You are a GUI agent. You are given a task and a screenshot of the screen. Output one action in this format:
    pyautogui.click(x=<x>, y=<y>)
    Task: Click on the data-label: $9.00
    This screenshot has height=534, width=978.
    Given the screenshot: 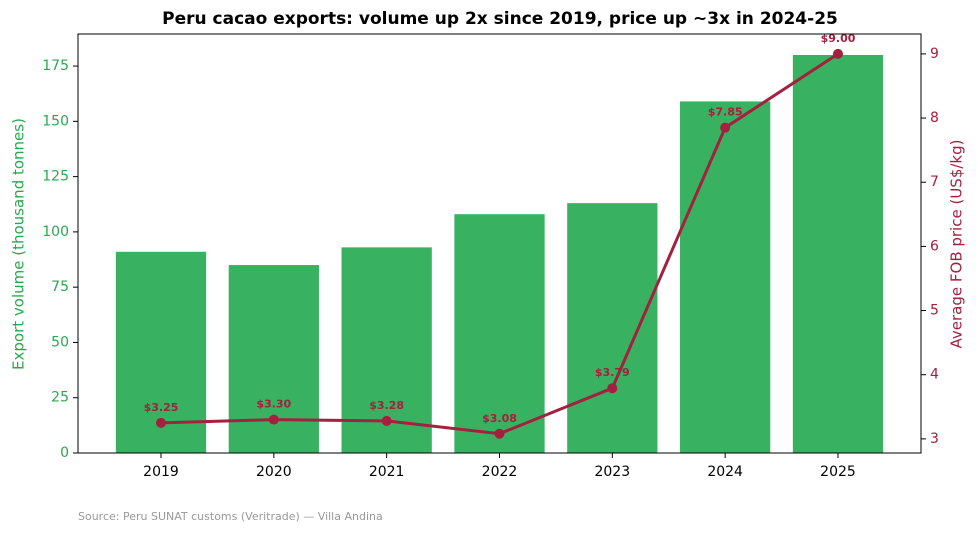 What is the action you would take?
    pyautogui.click(x=838, y=38)
    